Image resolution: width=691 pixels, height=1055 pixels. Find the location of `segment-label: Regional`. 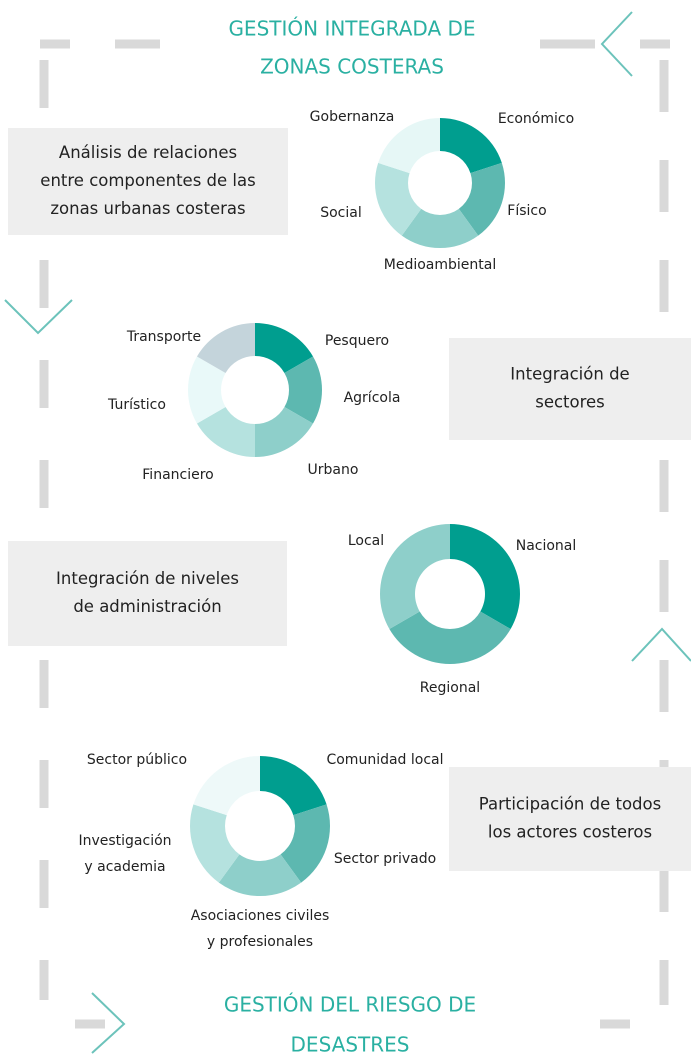

segment-label: Regional is located at coordinates (450, 688).